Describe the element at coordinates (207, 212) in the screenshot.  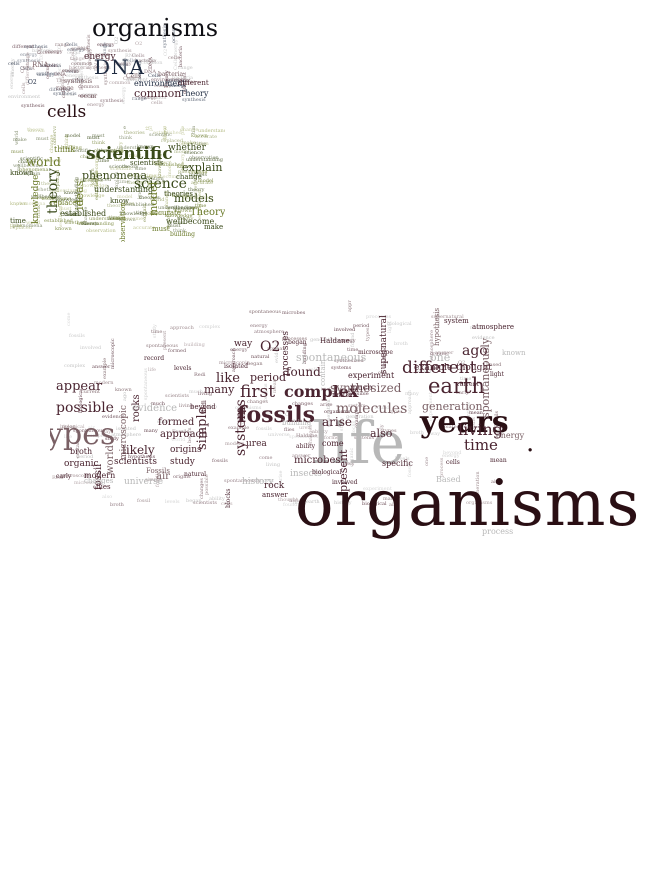
I see `word: Theory` at that location.